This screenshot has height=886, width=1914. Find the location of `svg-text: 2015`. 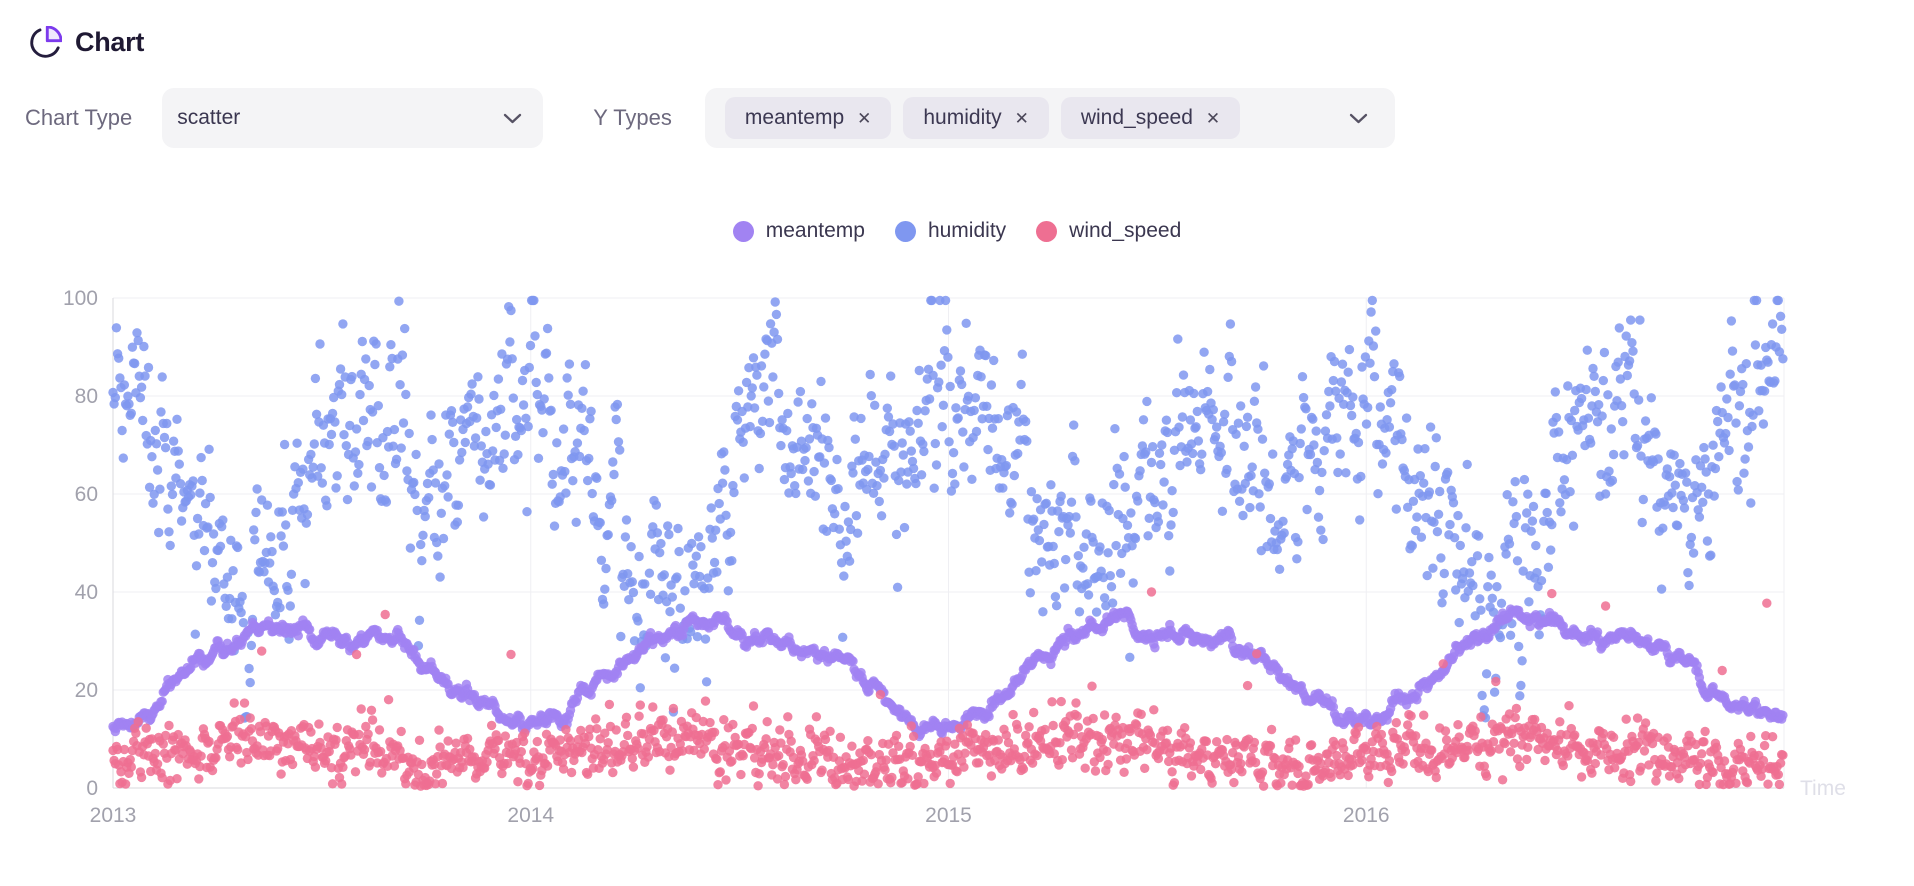

svg-text: 2015 is located at coordinates (948, 815).